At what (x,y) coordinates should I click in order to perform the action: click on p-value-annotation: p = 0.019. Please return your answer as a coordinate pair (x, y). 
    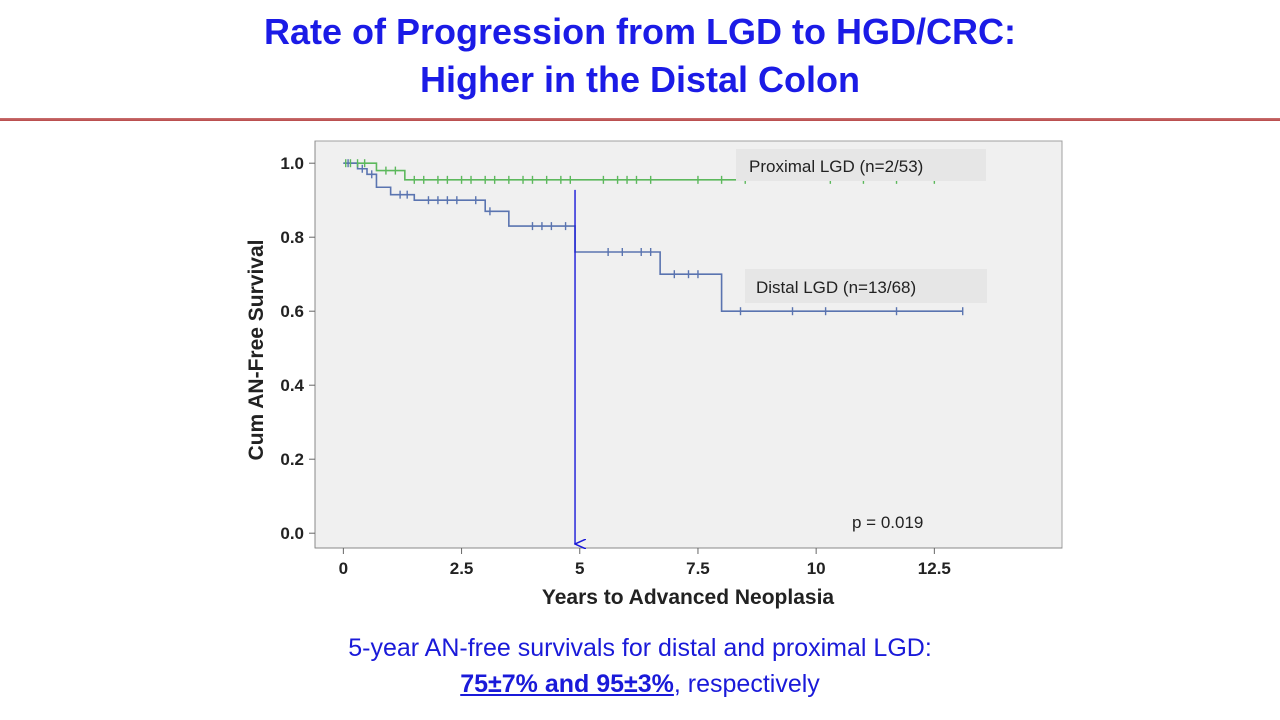
    Looking at the image, I should click on (887, 522).